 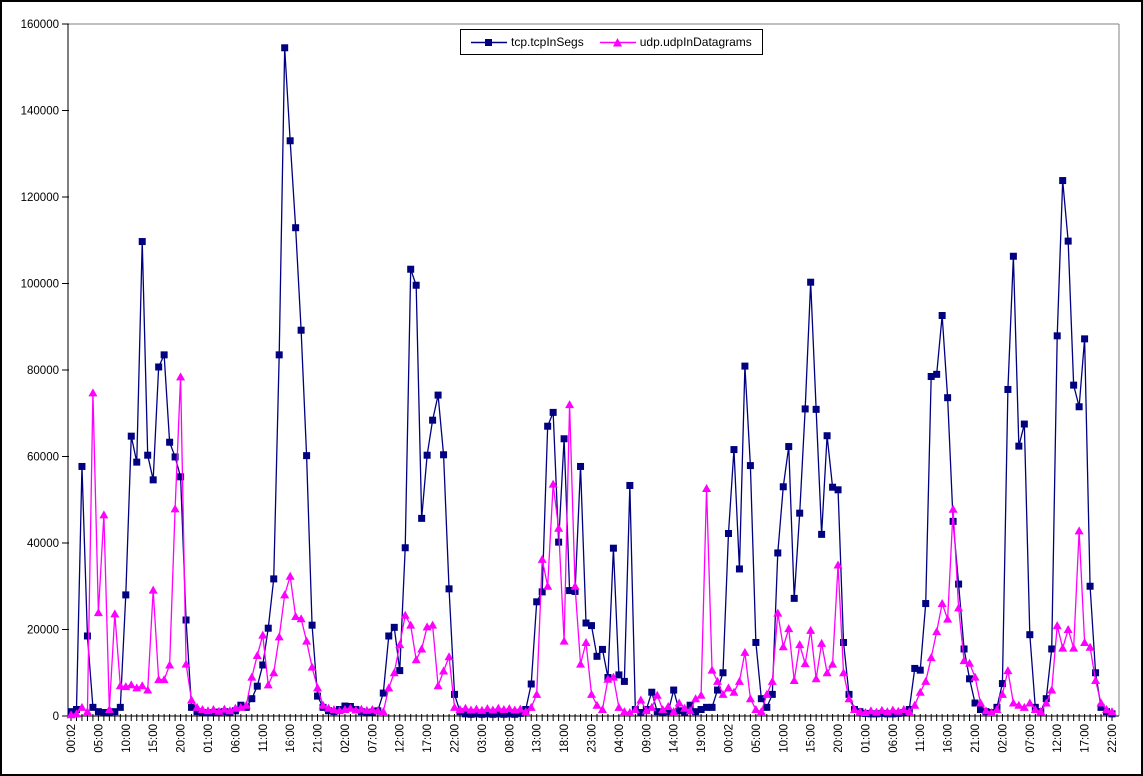 I want to click on y-tick-label: 100000, so click(x=40, y=285).